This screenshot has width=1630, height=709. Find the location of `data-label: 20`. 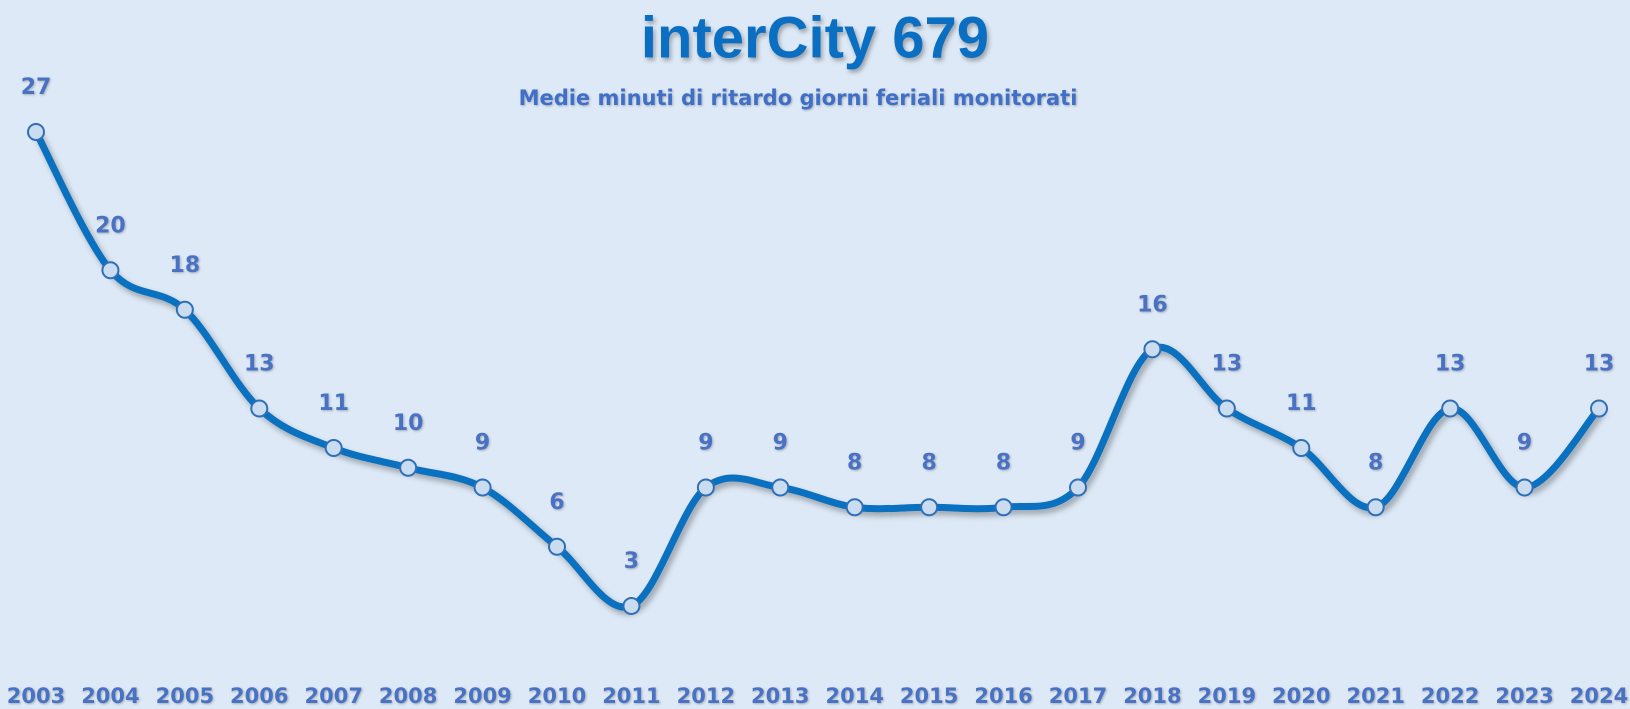

data-label: 20 is located at coordinates (110, 225).